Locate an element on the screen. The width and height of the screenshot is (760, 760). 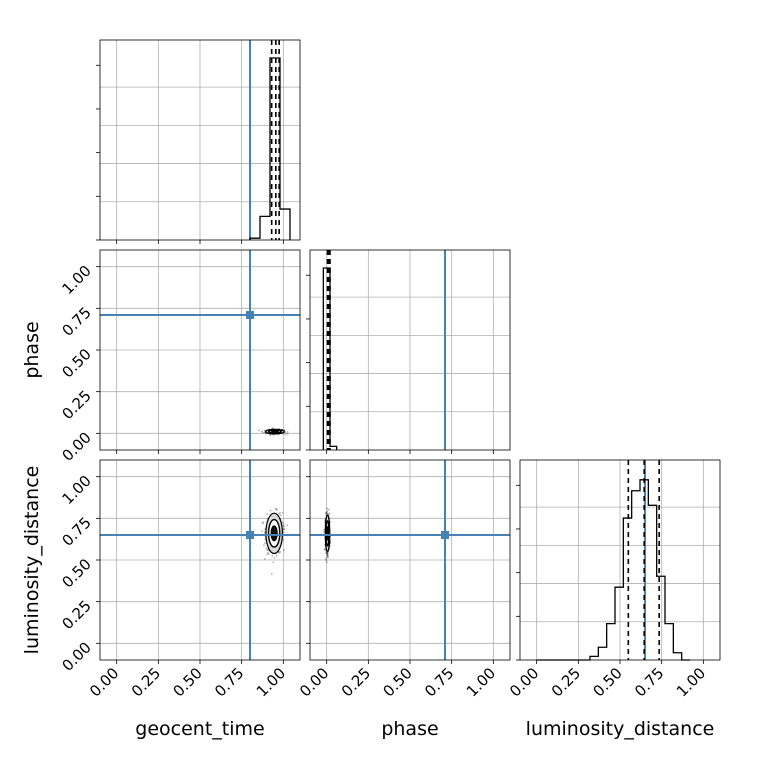
y-tick-label: 0.75 is located at coordinates (76, 321).